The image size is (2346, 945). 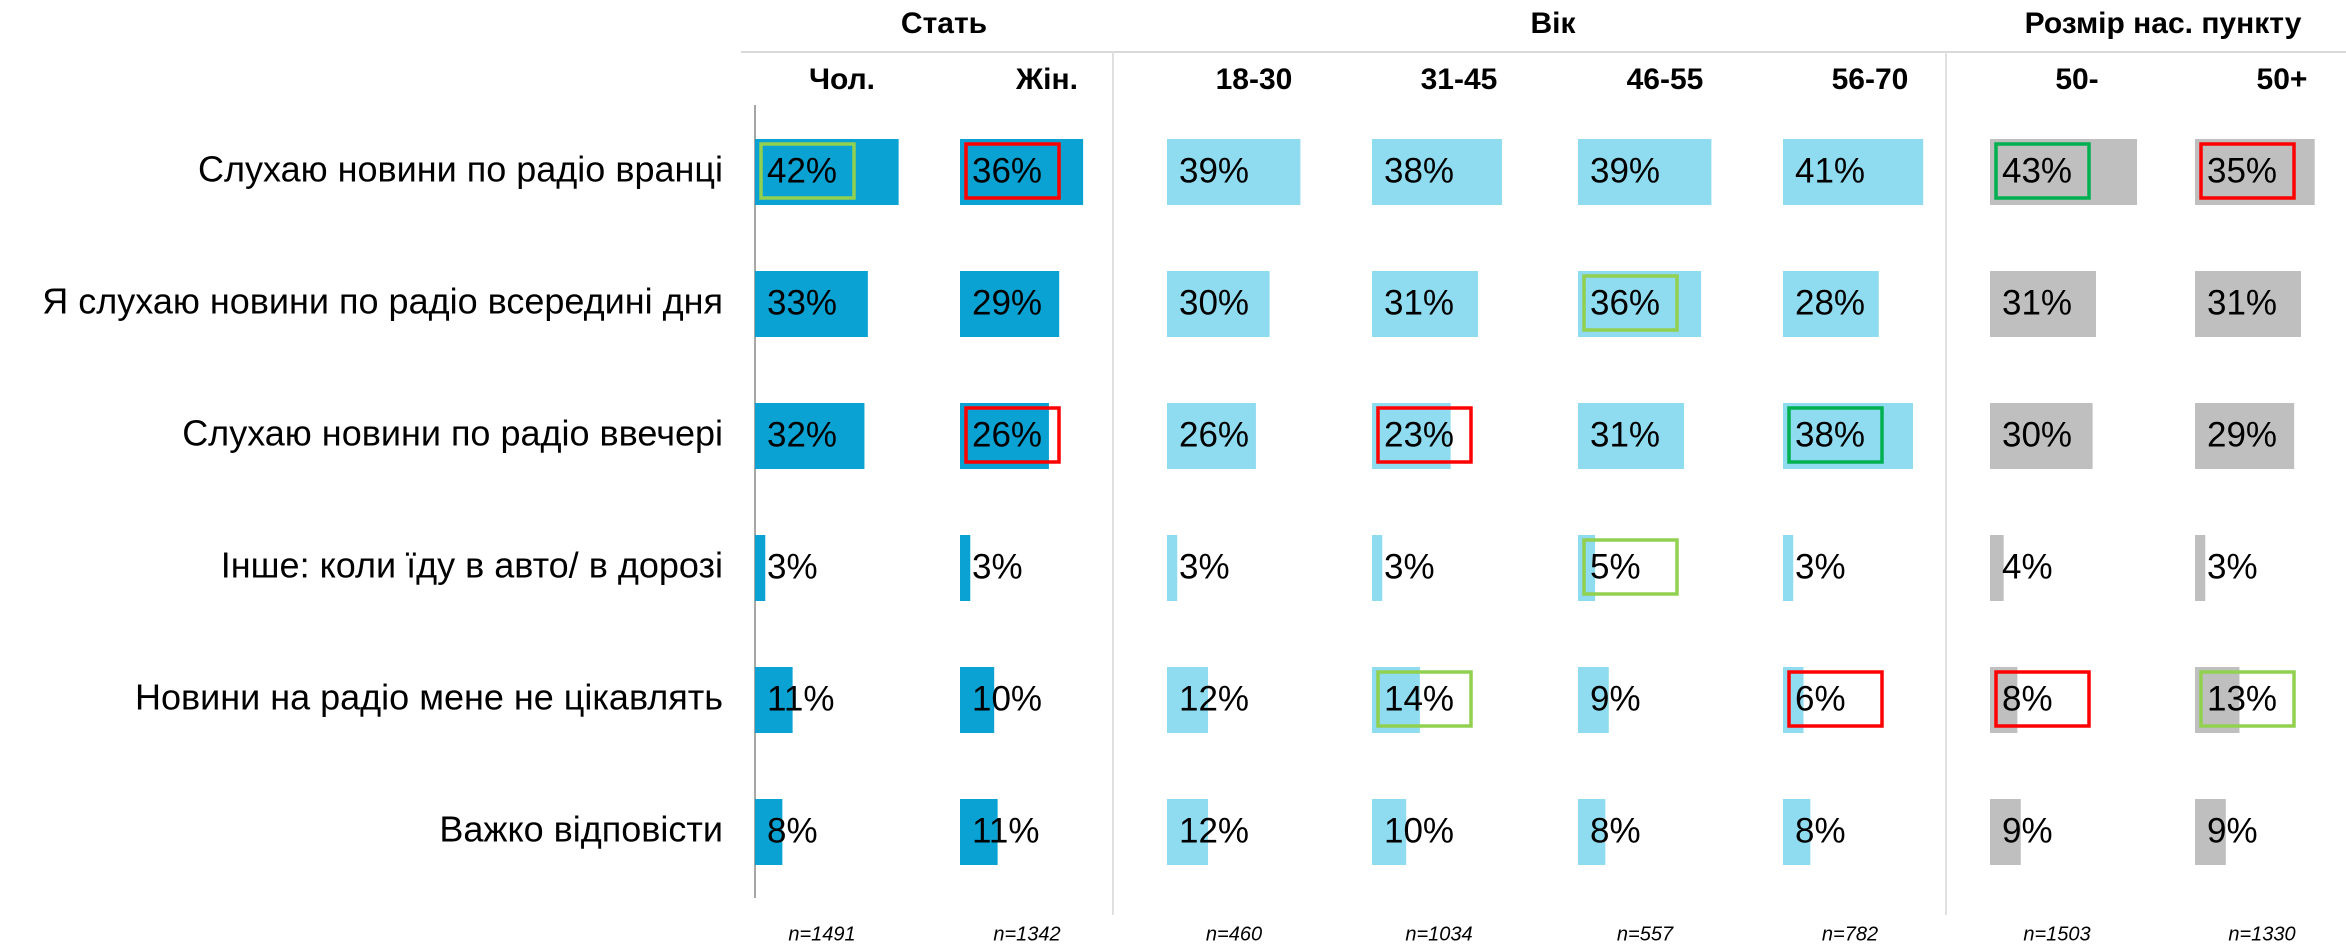 I want to click on value-label: 4%, so click(x=2027, y=566).